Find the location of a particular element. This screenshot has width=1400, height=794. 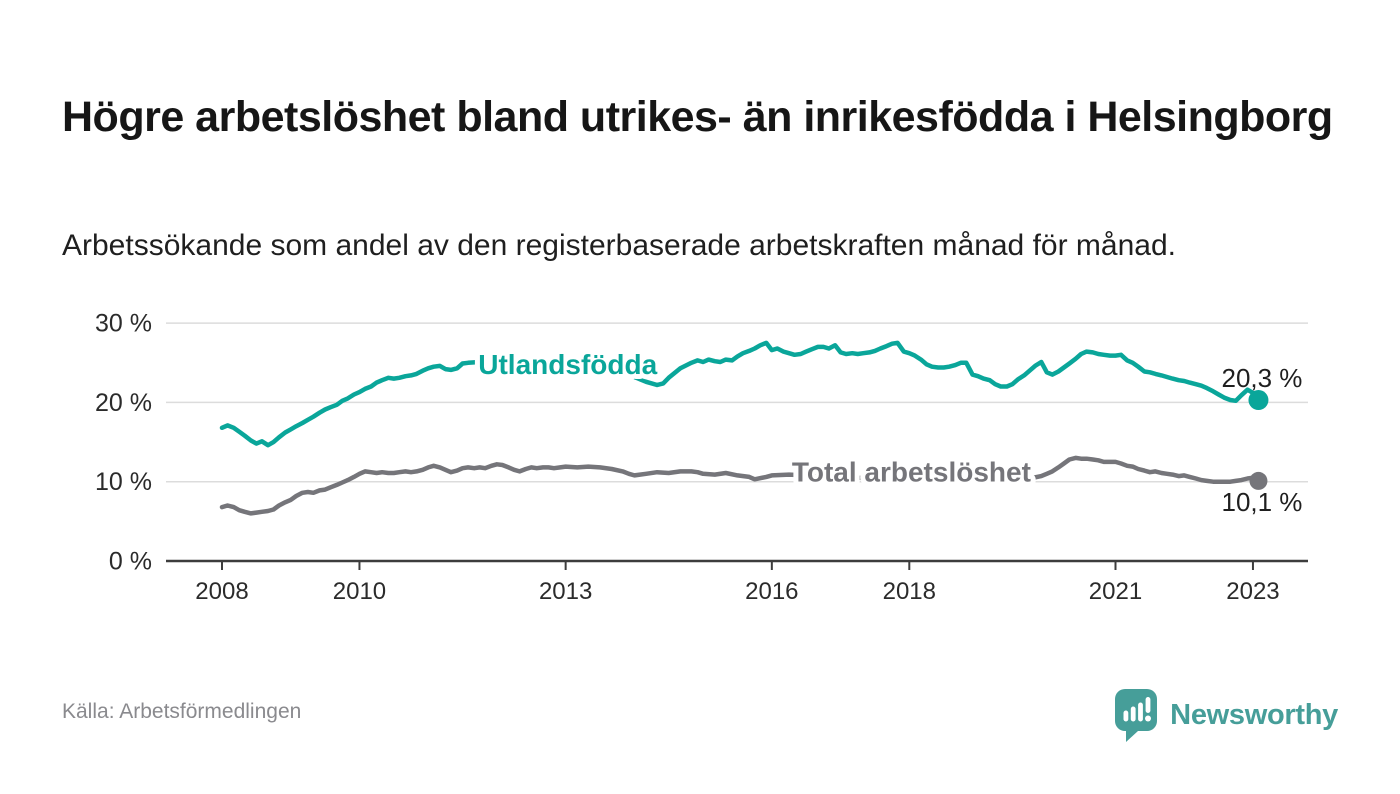

series-line-total is located at coordinates (740, 485).